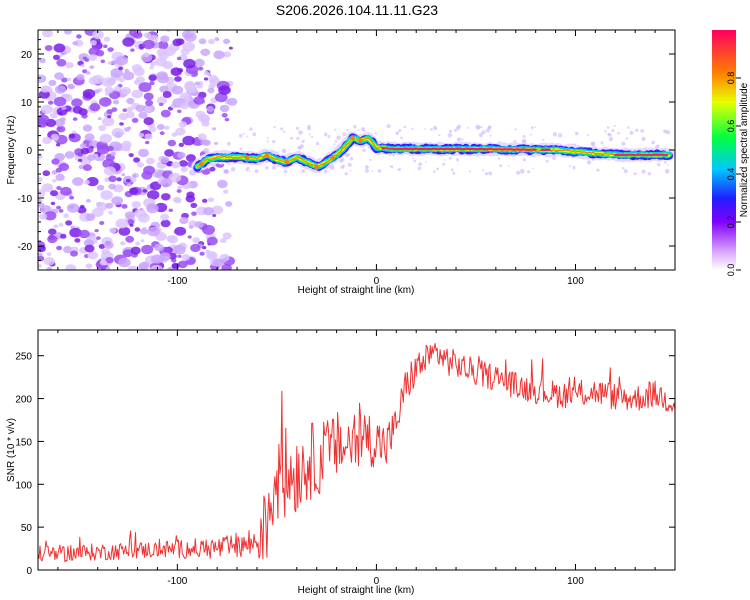 The height and width of the screenshot is (600, 750). Describe the element at coordinates (724, 150) in the screenshot. I see `colorbar-gradient` at that location.